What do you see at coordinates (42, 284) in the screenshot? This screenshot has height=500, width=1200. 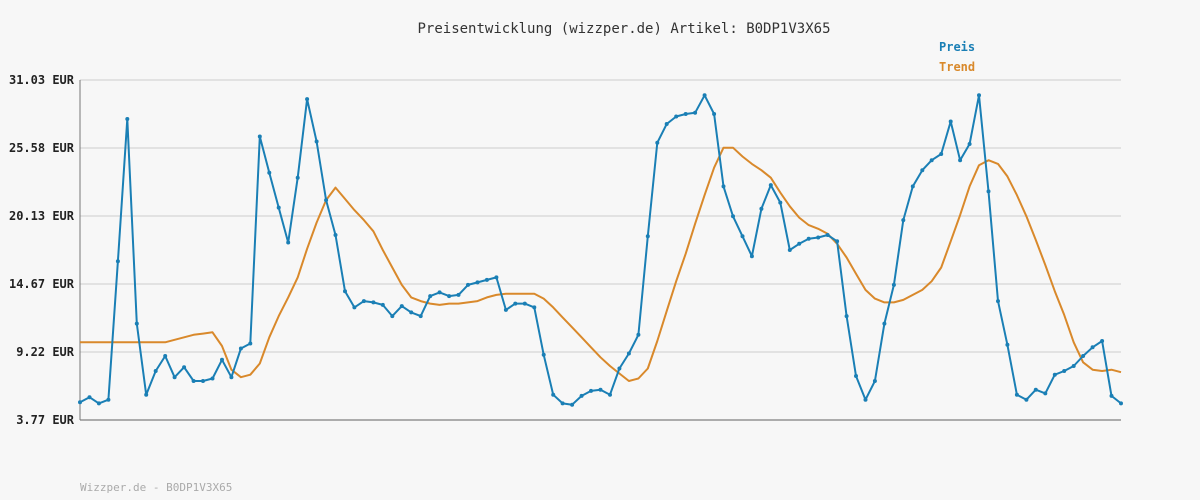 I see `y-tick-label: 14.67 EUR` at bounding box center [42, 284].